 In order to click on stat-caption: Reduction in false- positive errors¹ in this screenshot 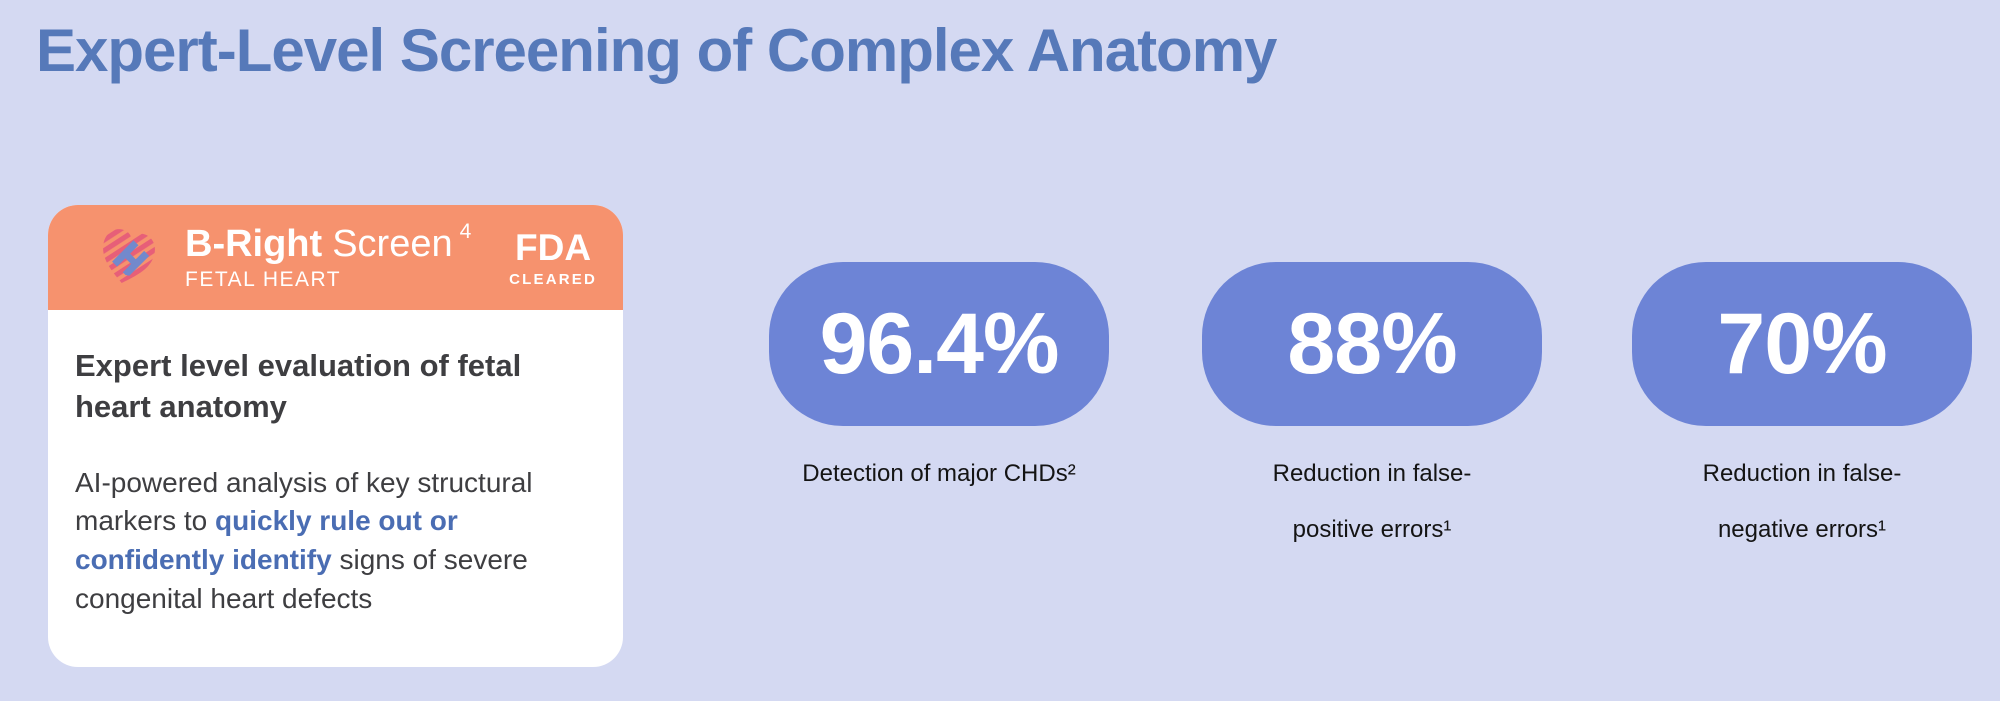, I will do `click(1372, 502)`.